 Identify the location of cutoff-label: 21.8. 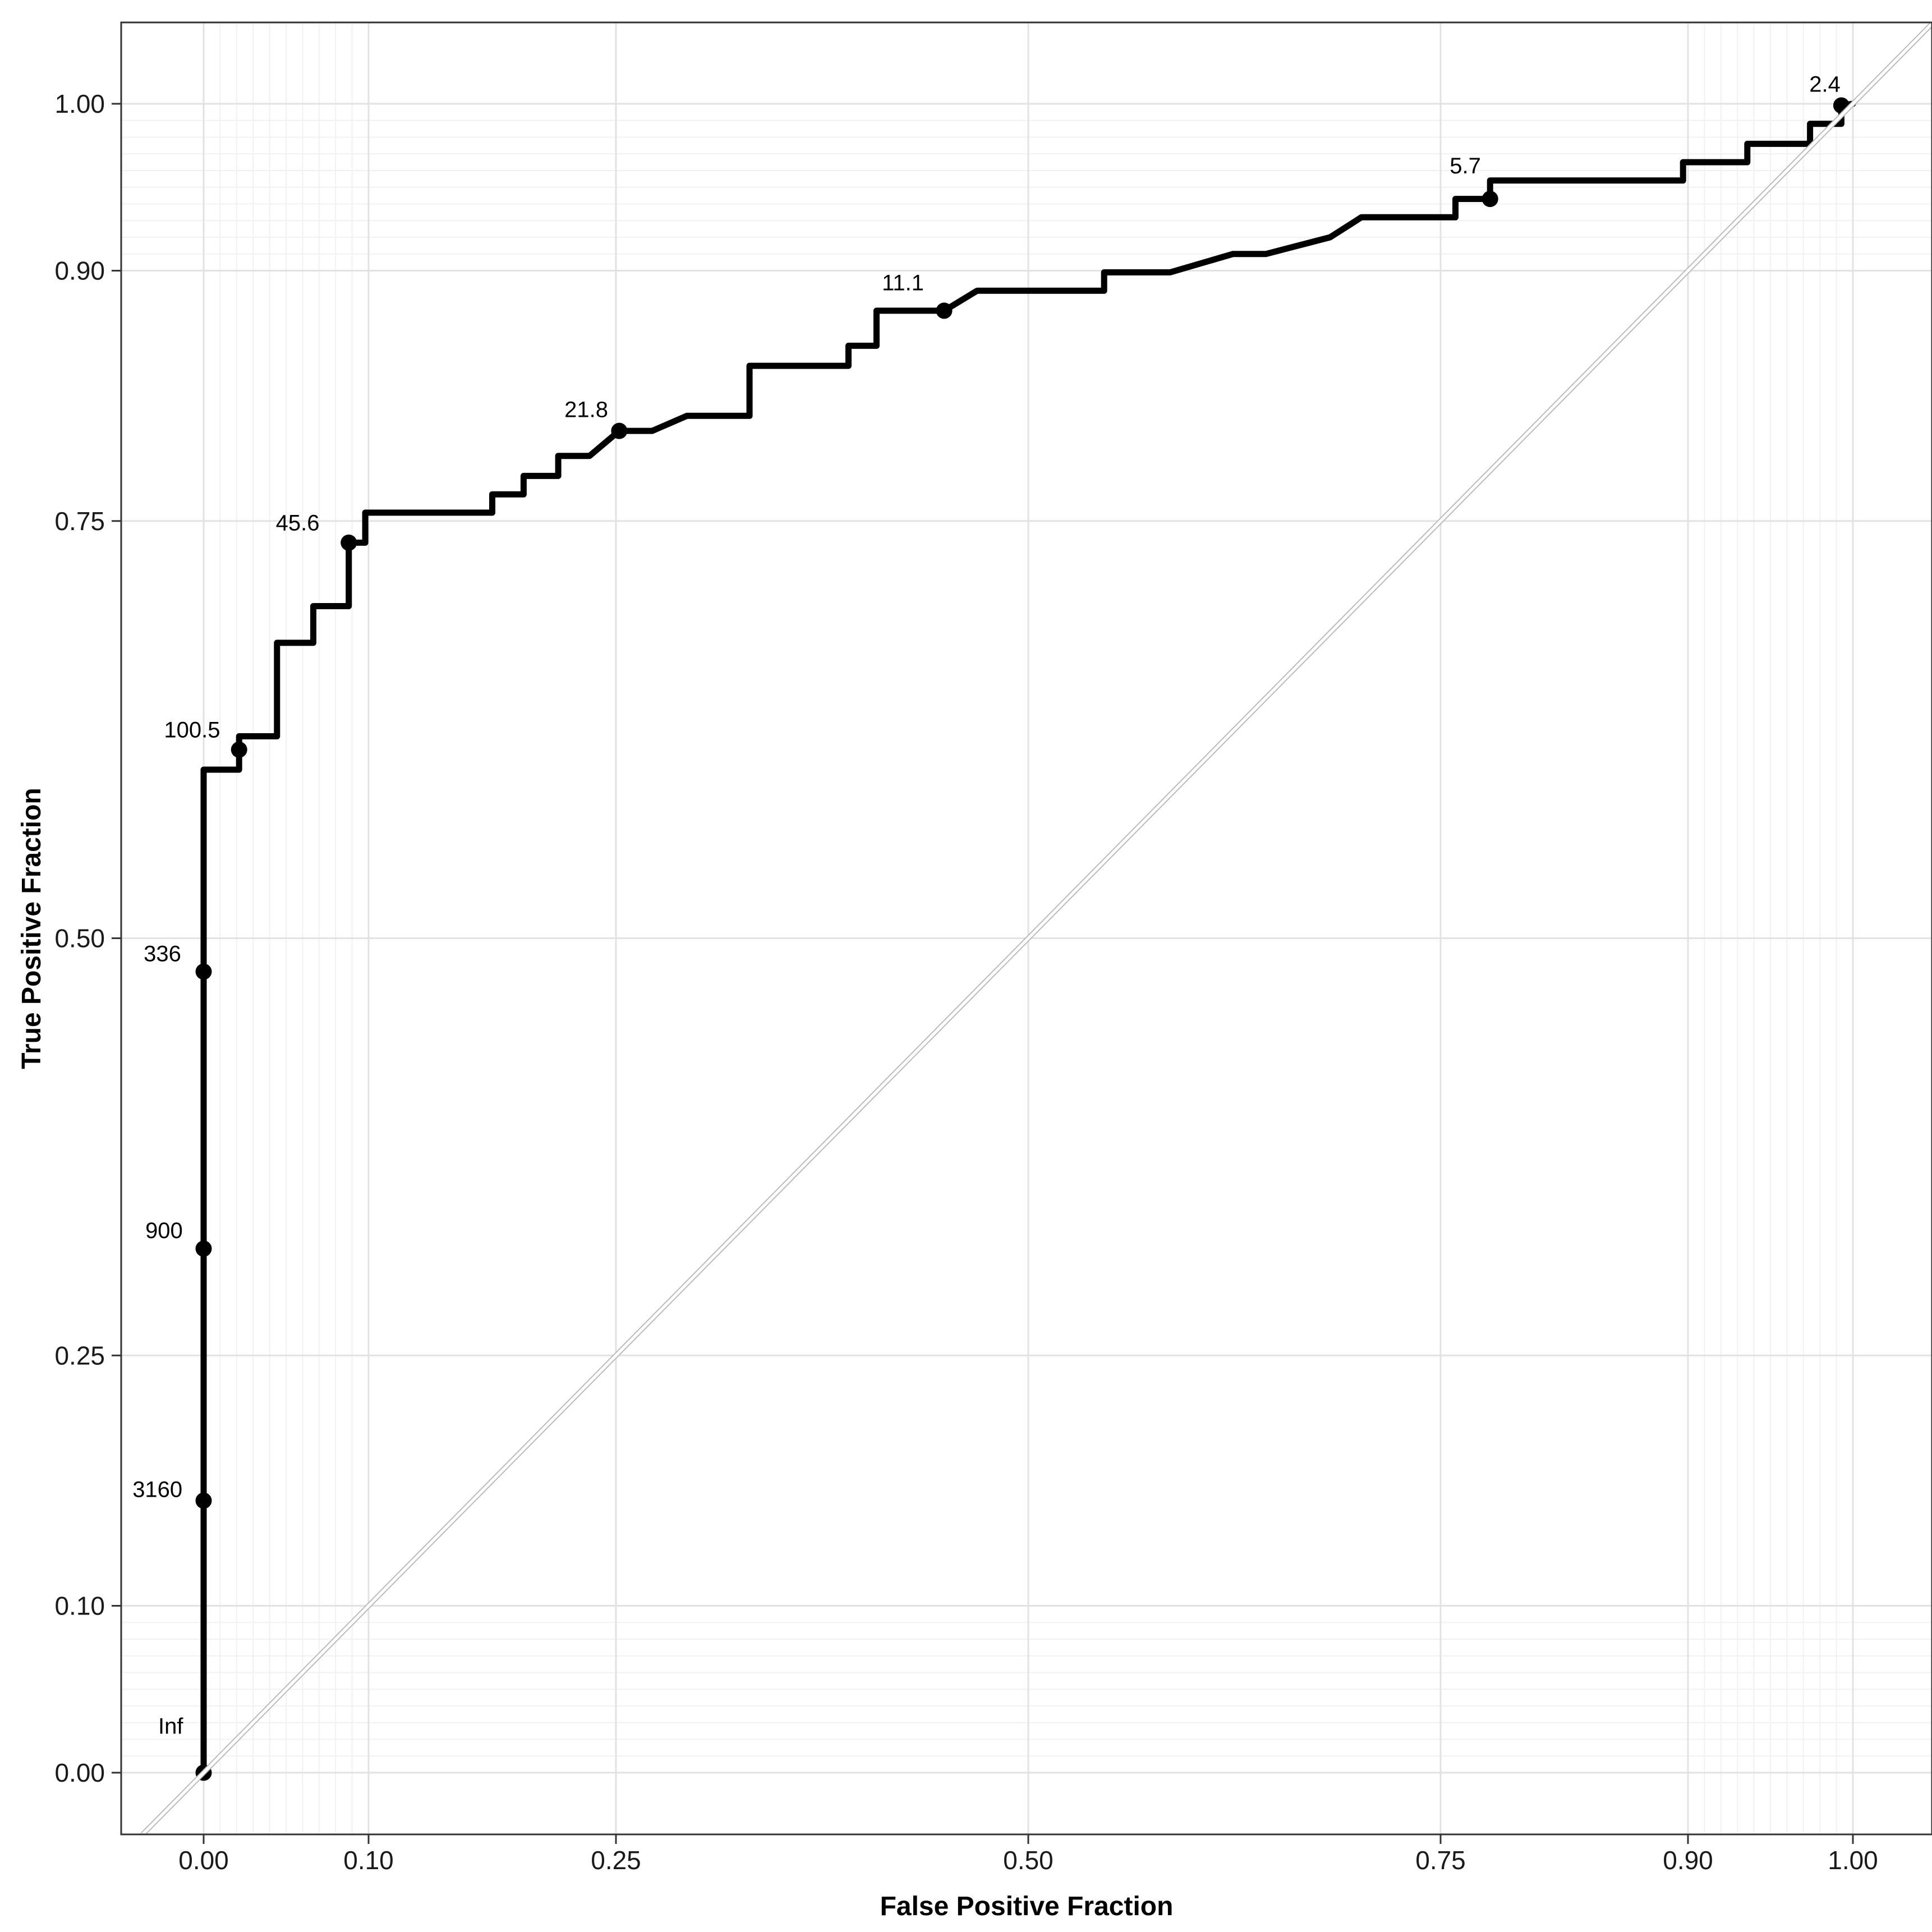
(586, 409).